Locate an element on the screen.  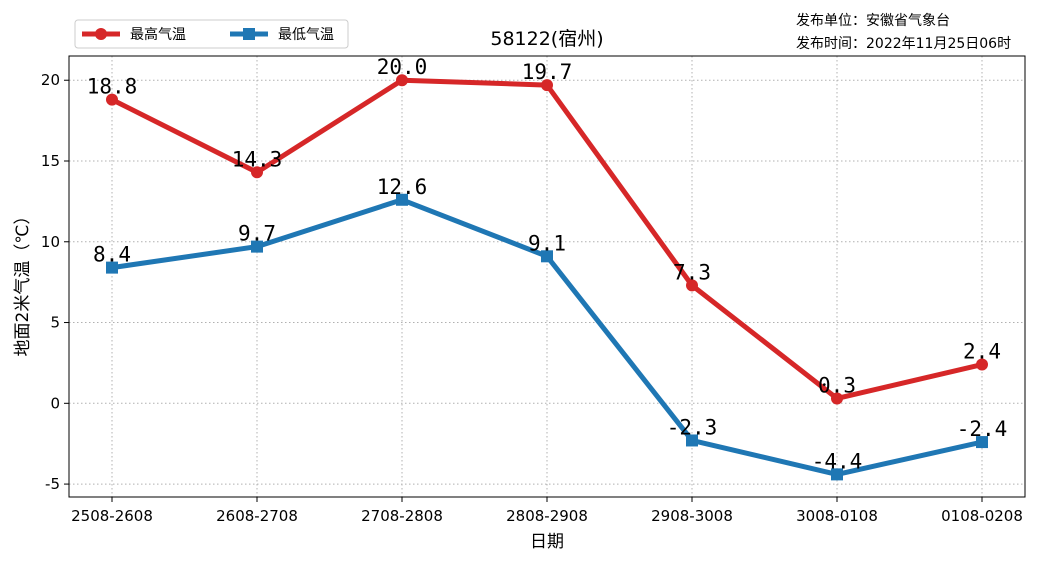
x-tick-label: 2508-2608 is located at coordinates (112, 516).